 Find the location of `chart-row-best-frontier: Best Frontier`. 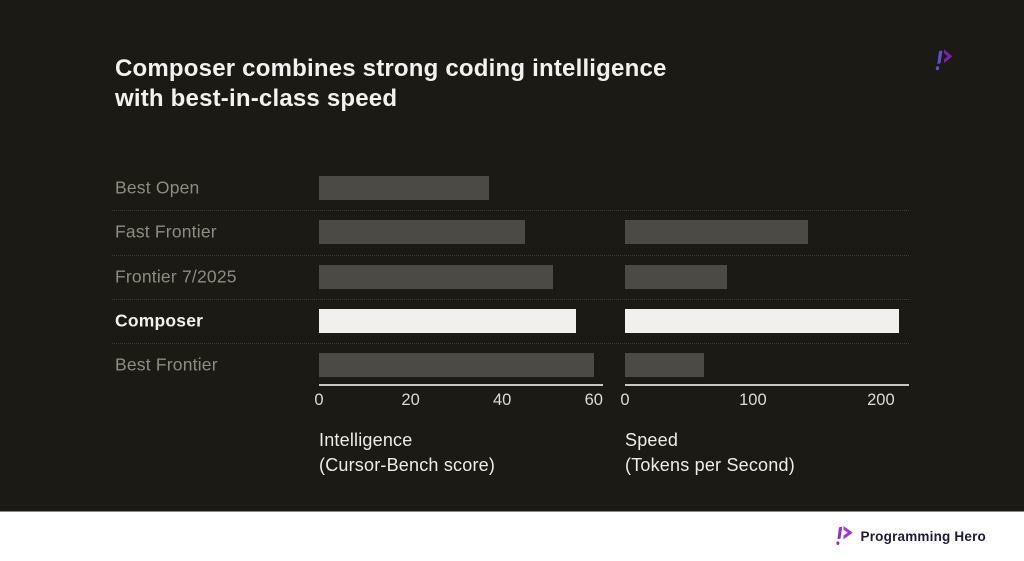

chart-row-best-frontier: Best Frontier is located at coordinates (510, 365).